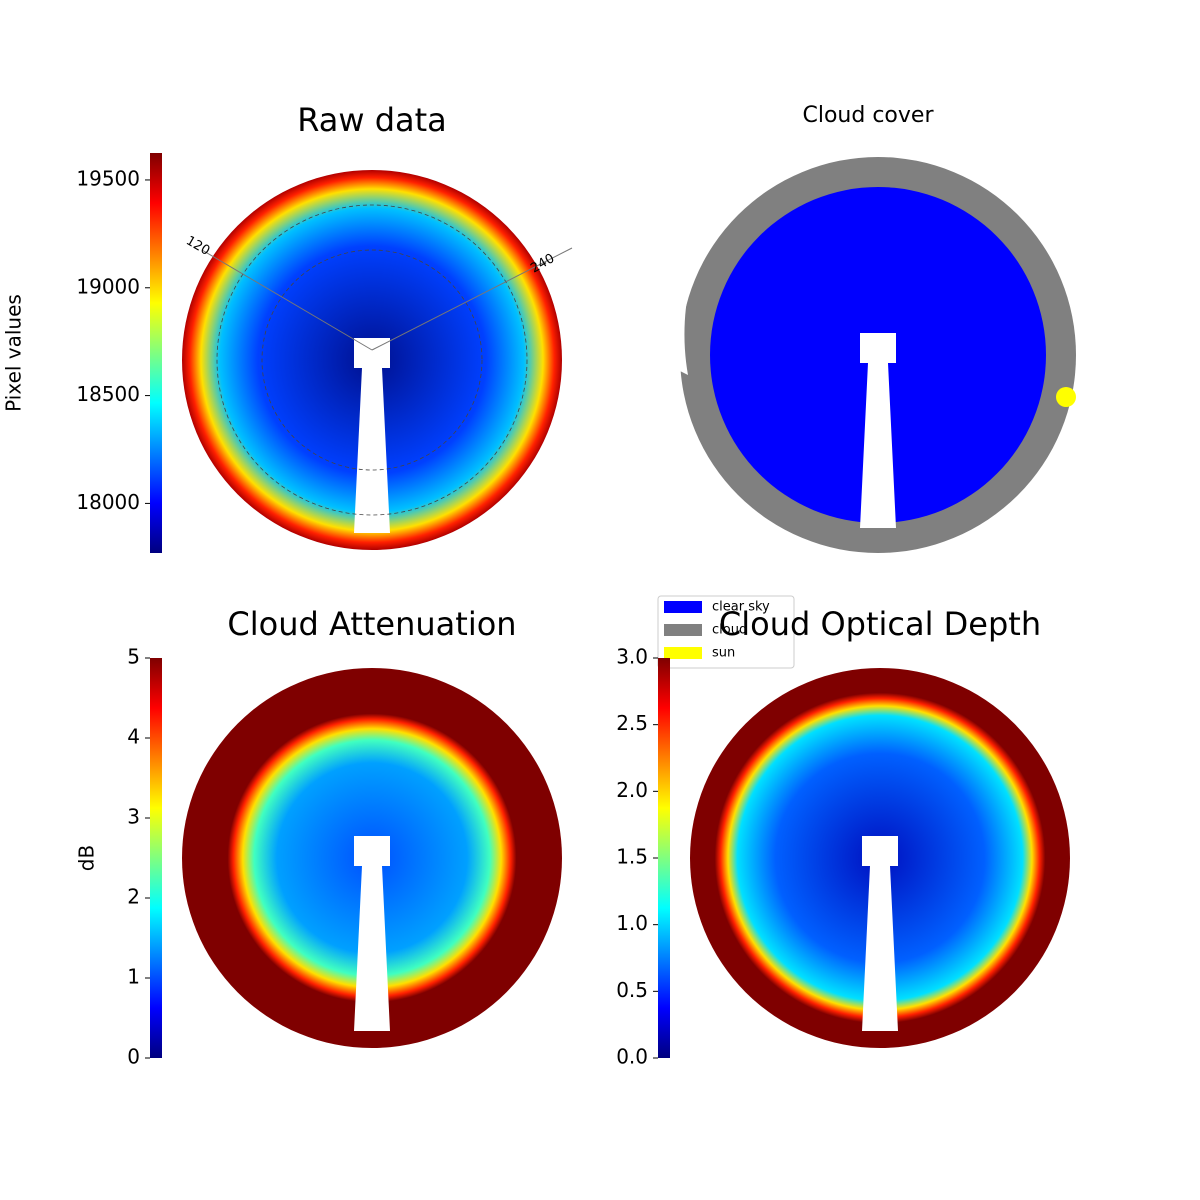 The width and height of the screenshot is (1200, 1200). Describe the element at coordinates (542, 263) in the screenshot. I see `polar-label: 240` at that location.